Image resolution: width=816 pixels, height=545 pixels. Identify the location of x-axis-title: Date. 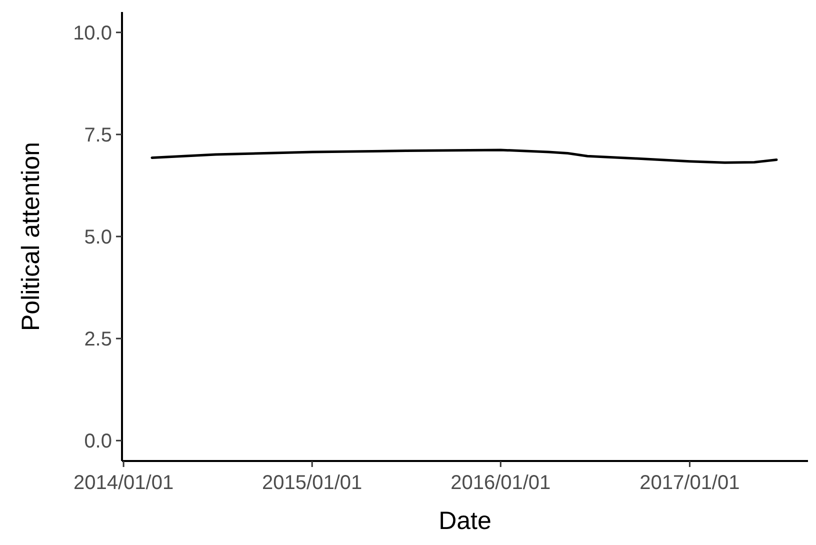
(465, 521).